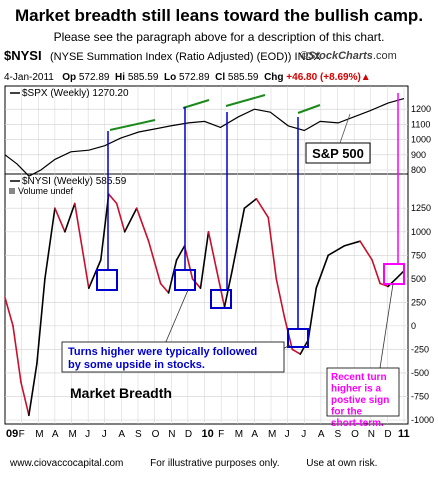  What do you see at coordinates (120, 77) in the screenshot?
I see `hi-label: Hi` at bounding box center [120, 77].